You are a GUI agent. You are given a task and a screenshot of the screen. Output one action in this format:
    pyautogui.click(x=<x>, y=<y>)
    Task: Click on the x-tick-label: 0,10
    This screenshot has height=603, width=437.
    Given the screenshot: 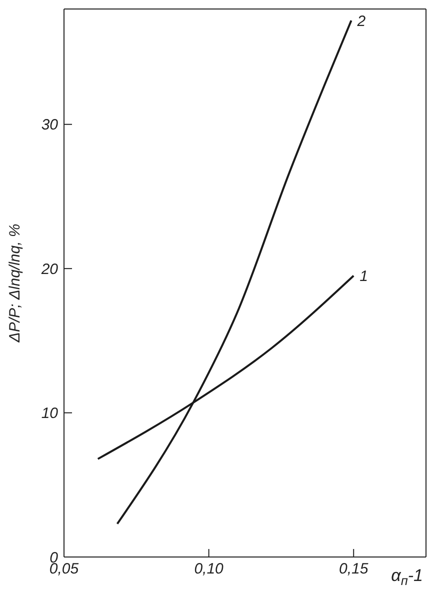 What is the action you would take?
    pyautogui.click(x=209, y=569)
    